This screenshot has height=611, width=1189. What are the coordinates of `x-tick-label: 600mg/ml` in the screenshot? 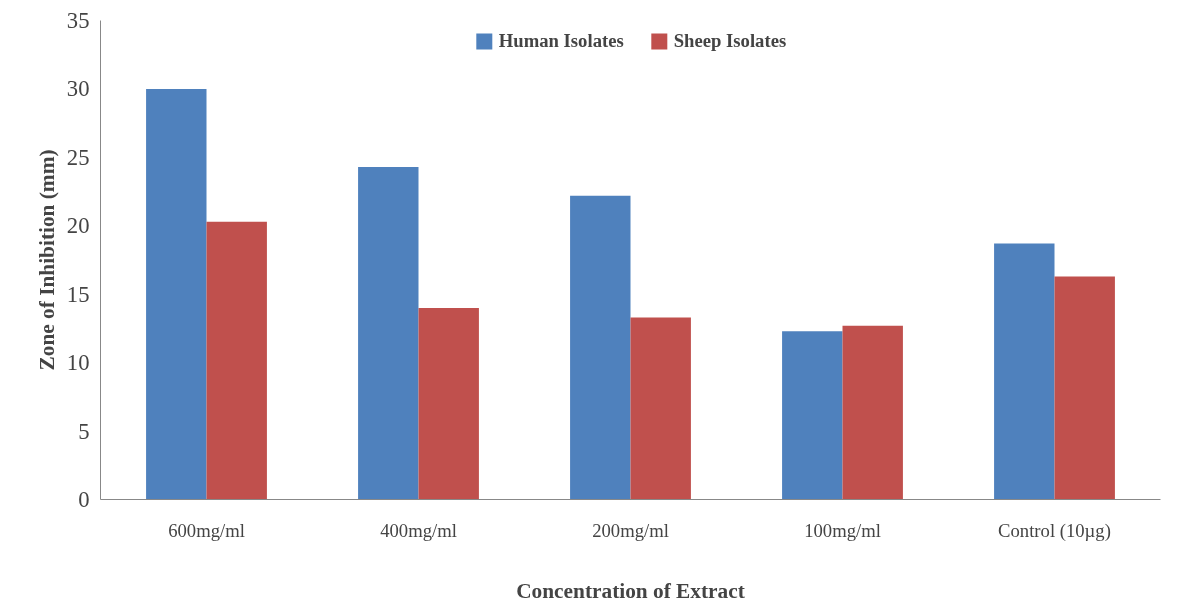 It's located at (206, 530).